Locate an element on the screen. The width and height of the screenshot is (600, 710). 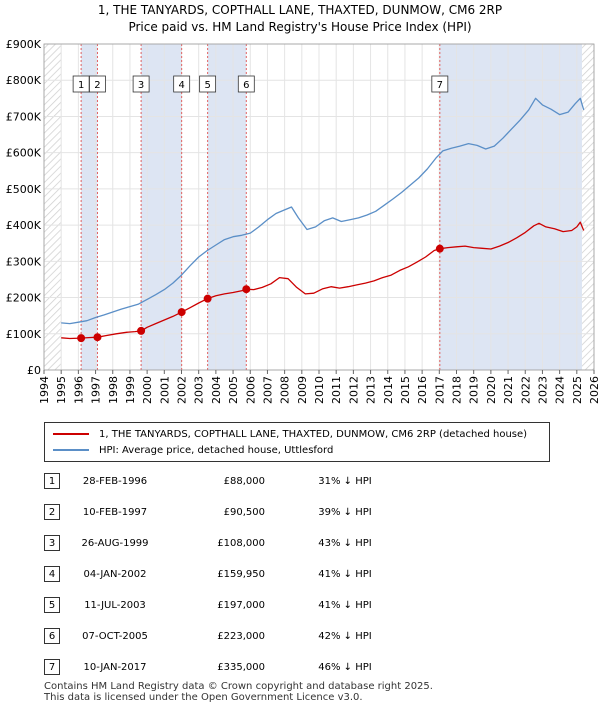
sale-price: £335,000 is located at coordinates (241, 667).